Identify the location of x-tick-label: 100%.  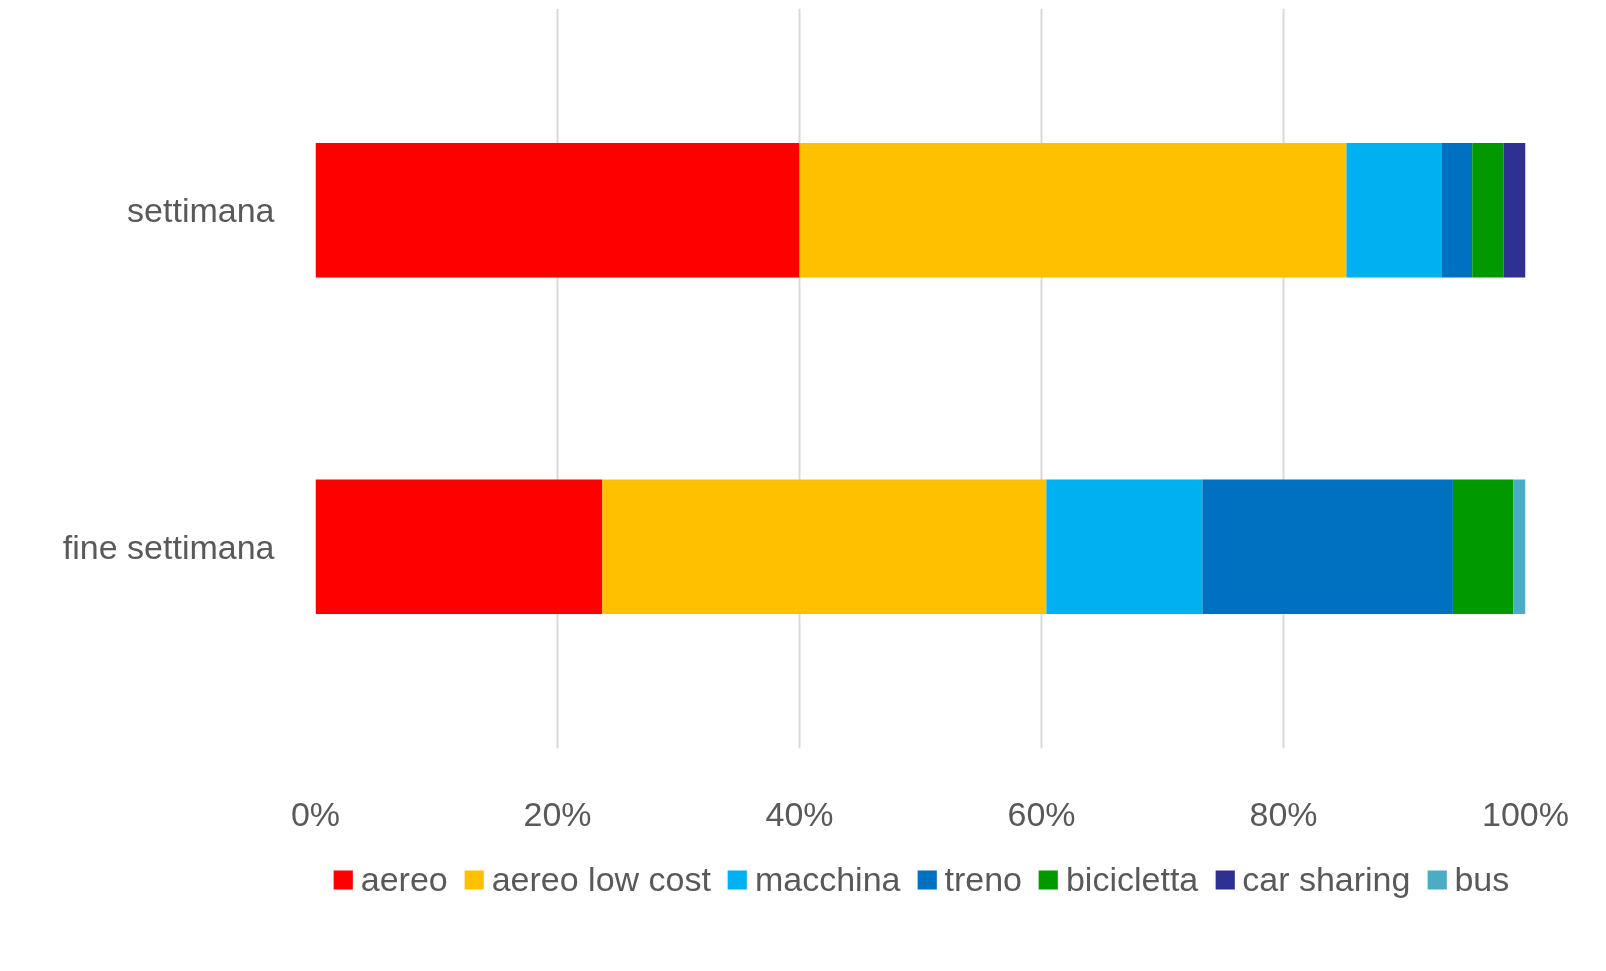
(1525, 813).